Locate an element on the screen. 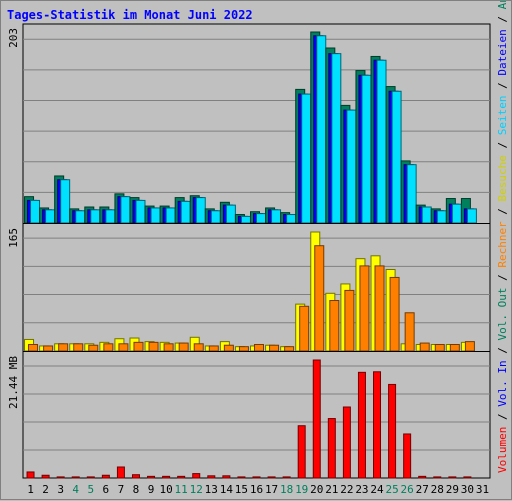 Image resolution: width=512 pixels, height=501 pixels. y-max-label-requests: 203 is located at coordinates (13, 38).